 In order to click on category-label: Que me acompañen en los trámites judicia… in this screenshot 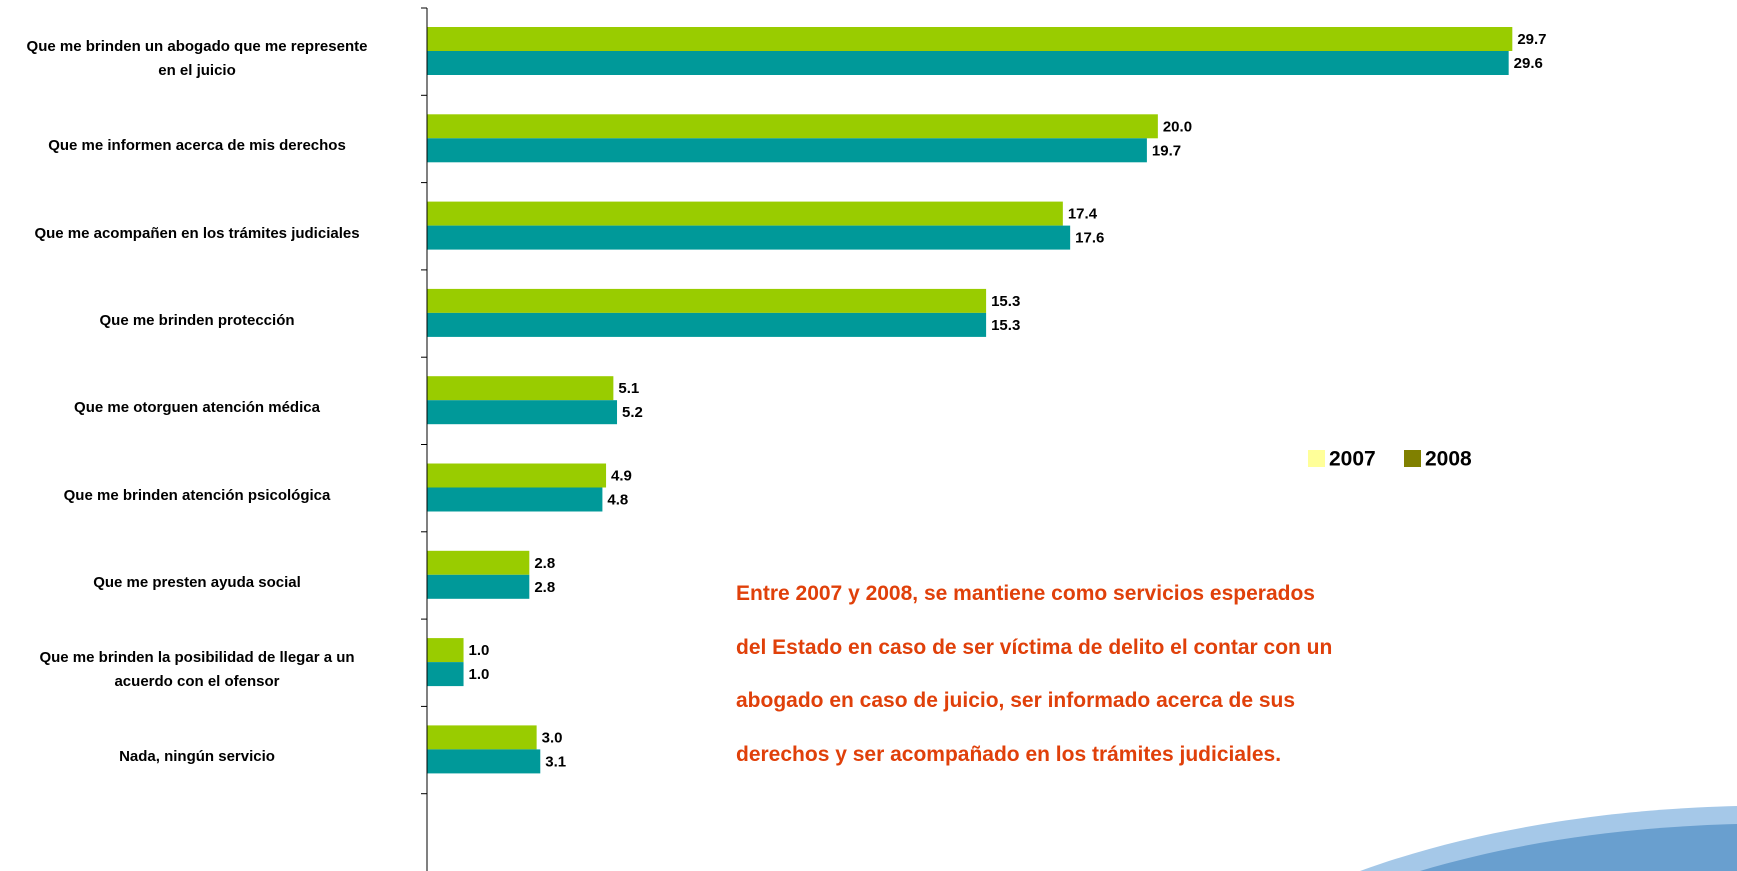, I will do `click(197, 233)`.